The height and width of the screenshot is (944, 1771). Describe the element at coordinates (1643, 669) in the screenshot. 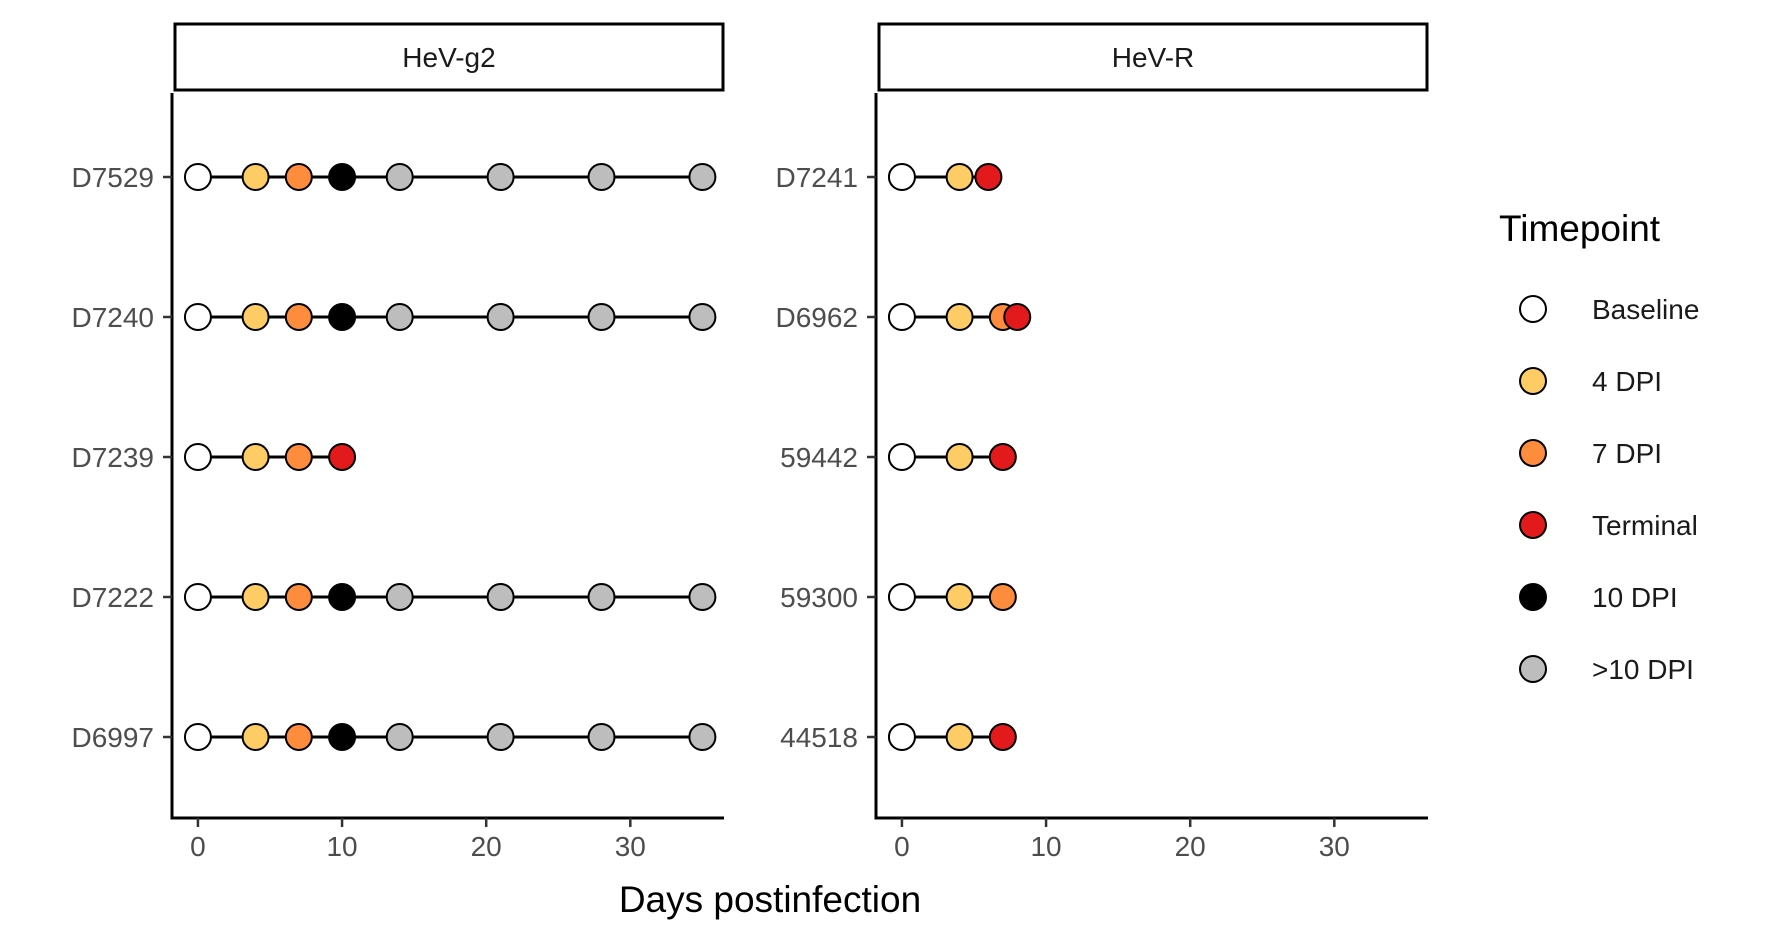

I see `legend-label: >10 DPI` at that location.